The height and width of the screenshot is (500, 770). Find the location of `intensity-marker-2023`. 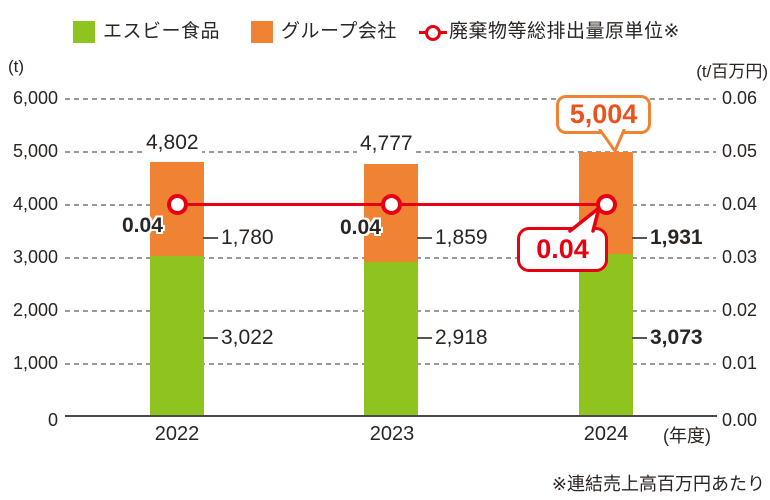

intensity-marker-2023 is located at coordinates (391, 204).